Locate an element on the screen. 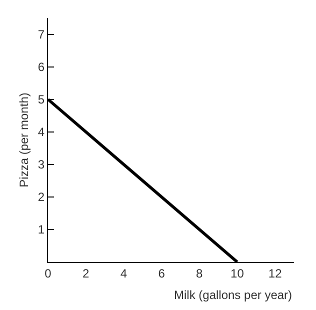 The width and height of the screenshot is (316, 310). x-axis-title: Milk (gallons per year) is located at coordinates (233, 295).